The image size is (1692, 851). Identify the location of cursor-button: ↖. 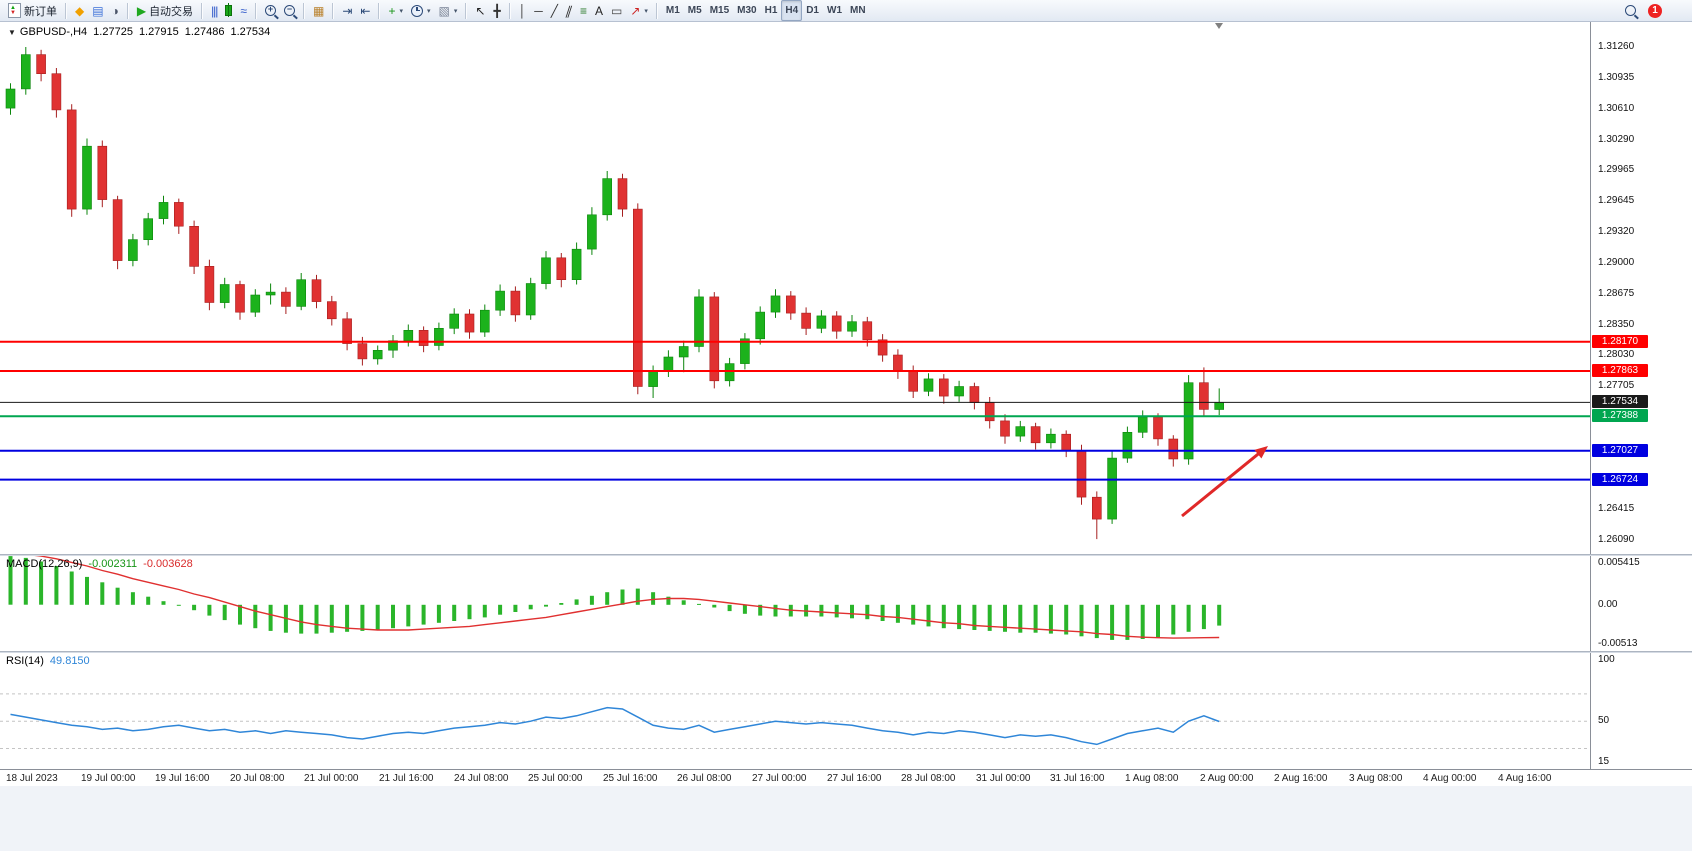
(480, 10).